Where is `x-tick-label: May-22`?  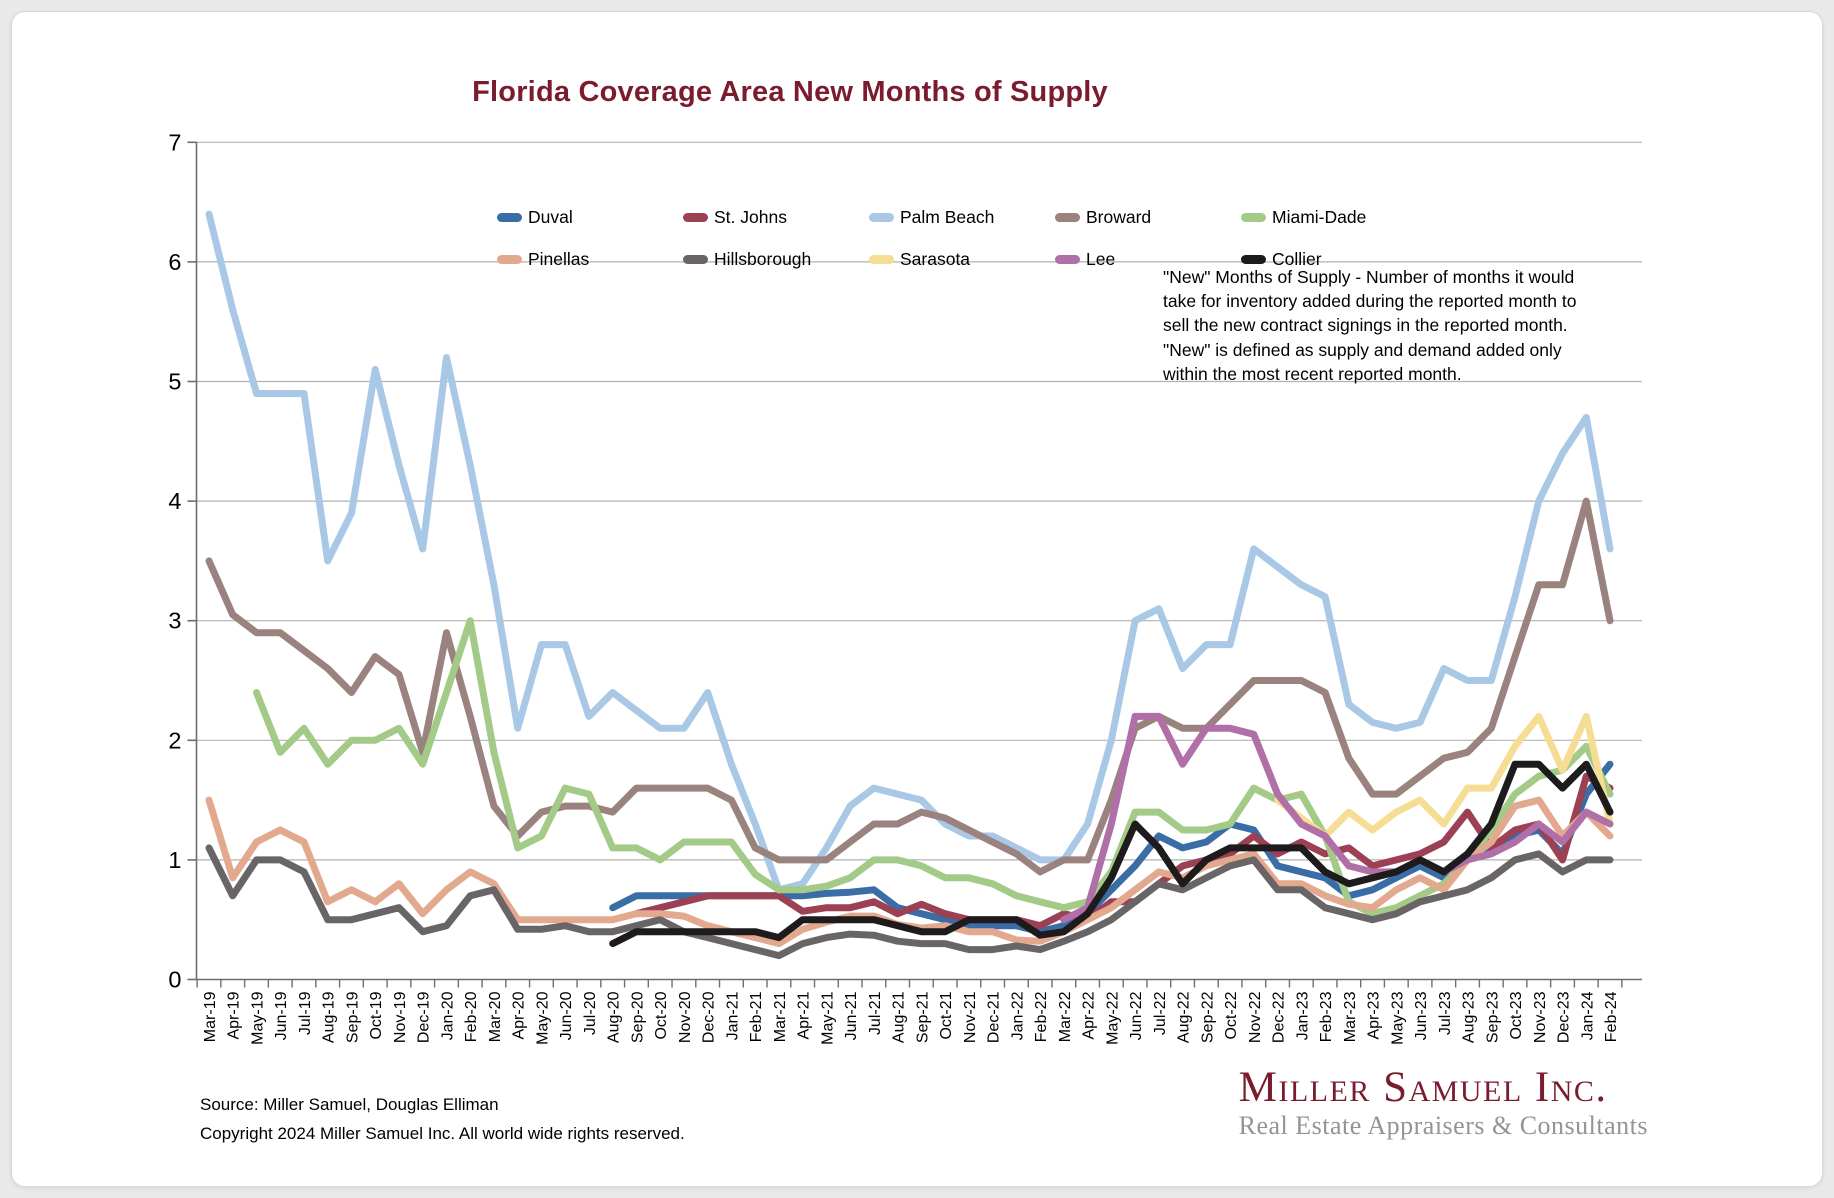
x-tick-label: May-22 is located at coordinates (1112, 1017).